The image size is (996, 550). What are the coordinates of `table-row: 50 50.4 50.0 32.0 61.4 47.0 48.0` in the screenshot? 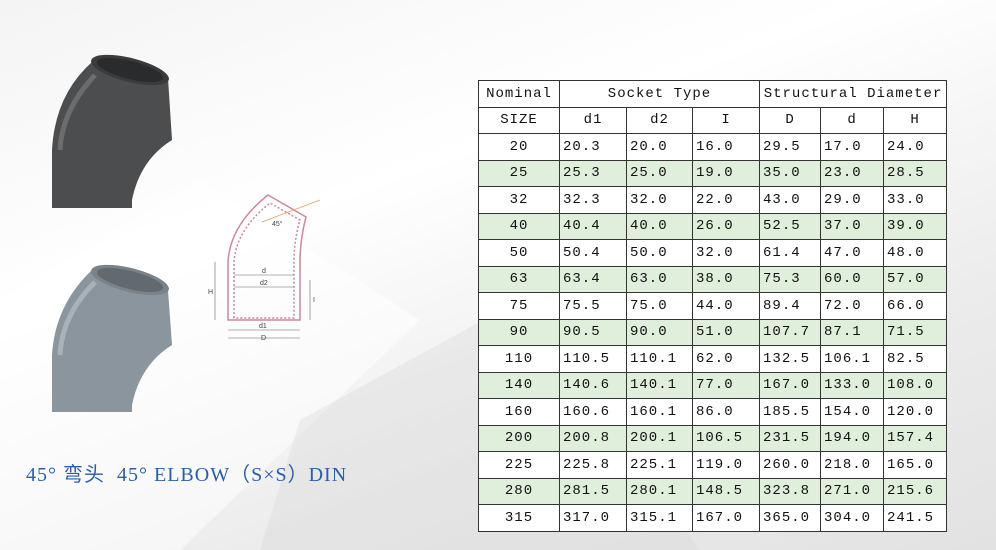 It's located at (713, 253).